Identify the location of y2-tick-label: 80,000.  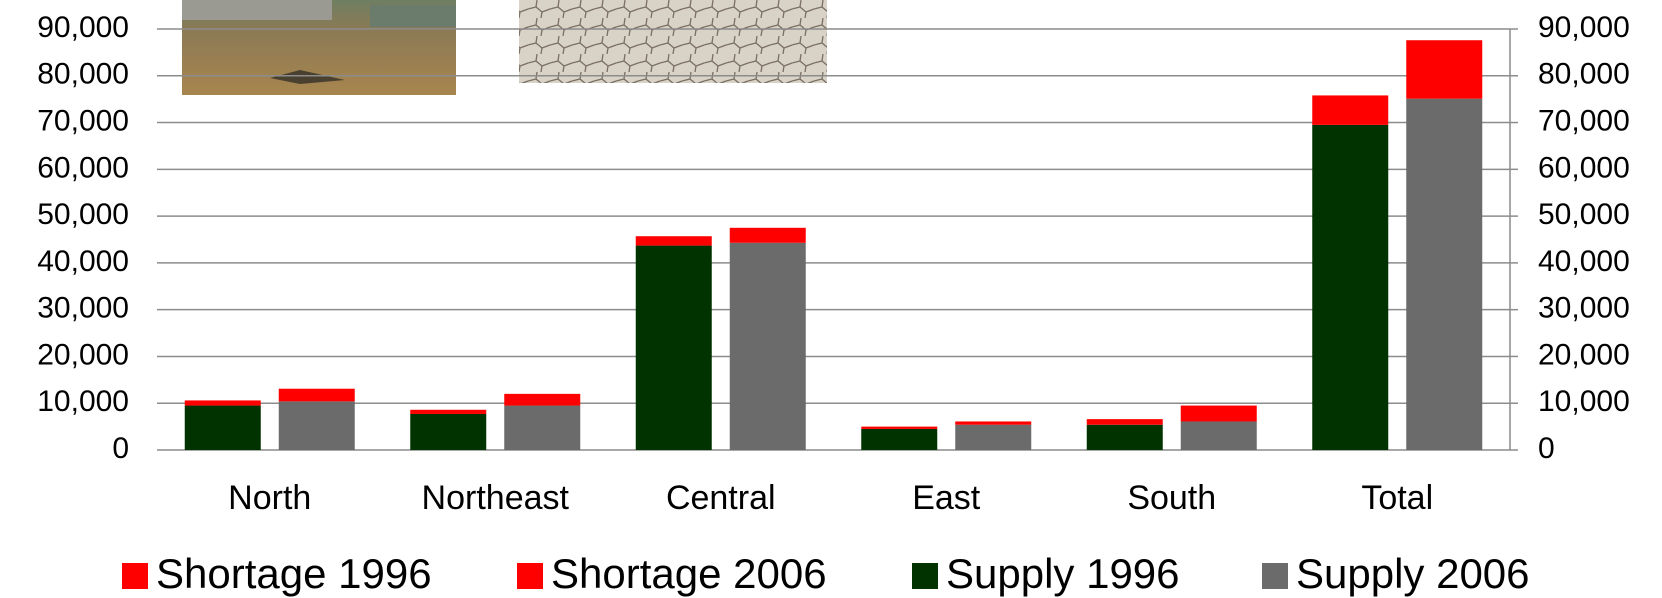
(1584, 74).